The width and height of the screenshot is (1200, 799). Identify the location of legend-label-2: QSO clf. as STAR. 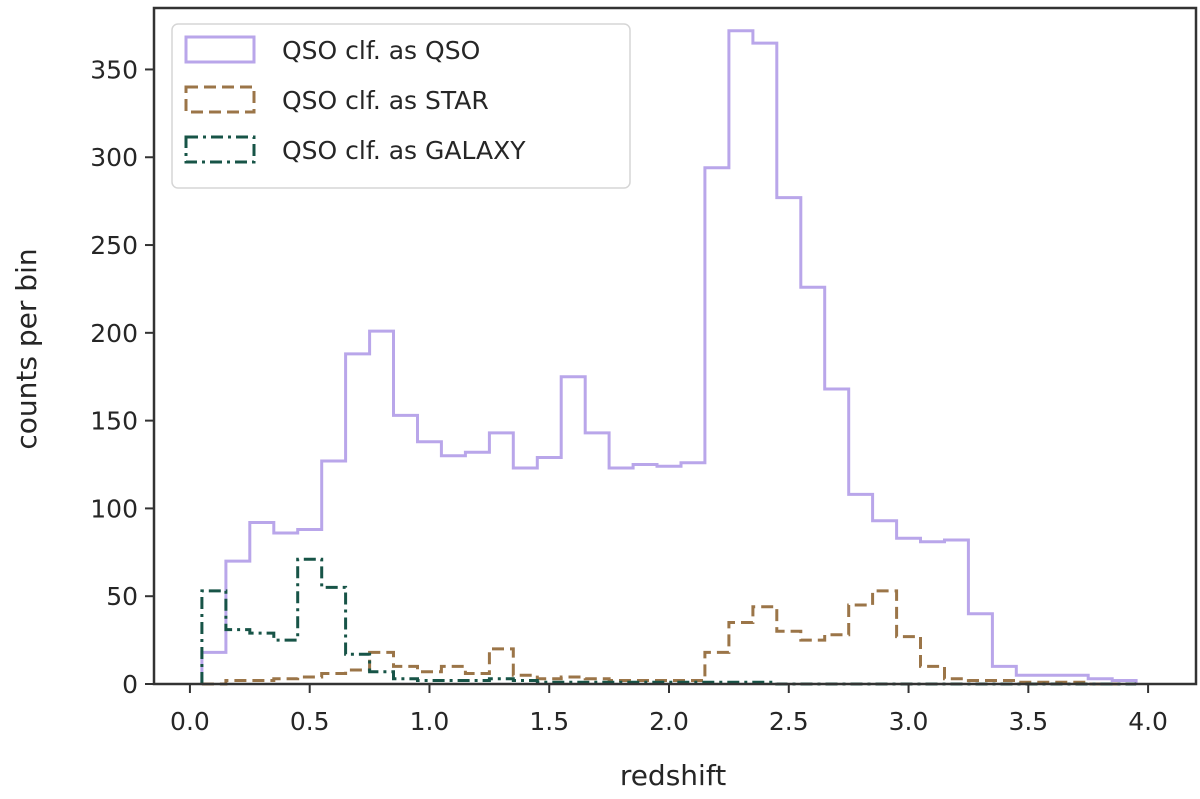
(385, 100).